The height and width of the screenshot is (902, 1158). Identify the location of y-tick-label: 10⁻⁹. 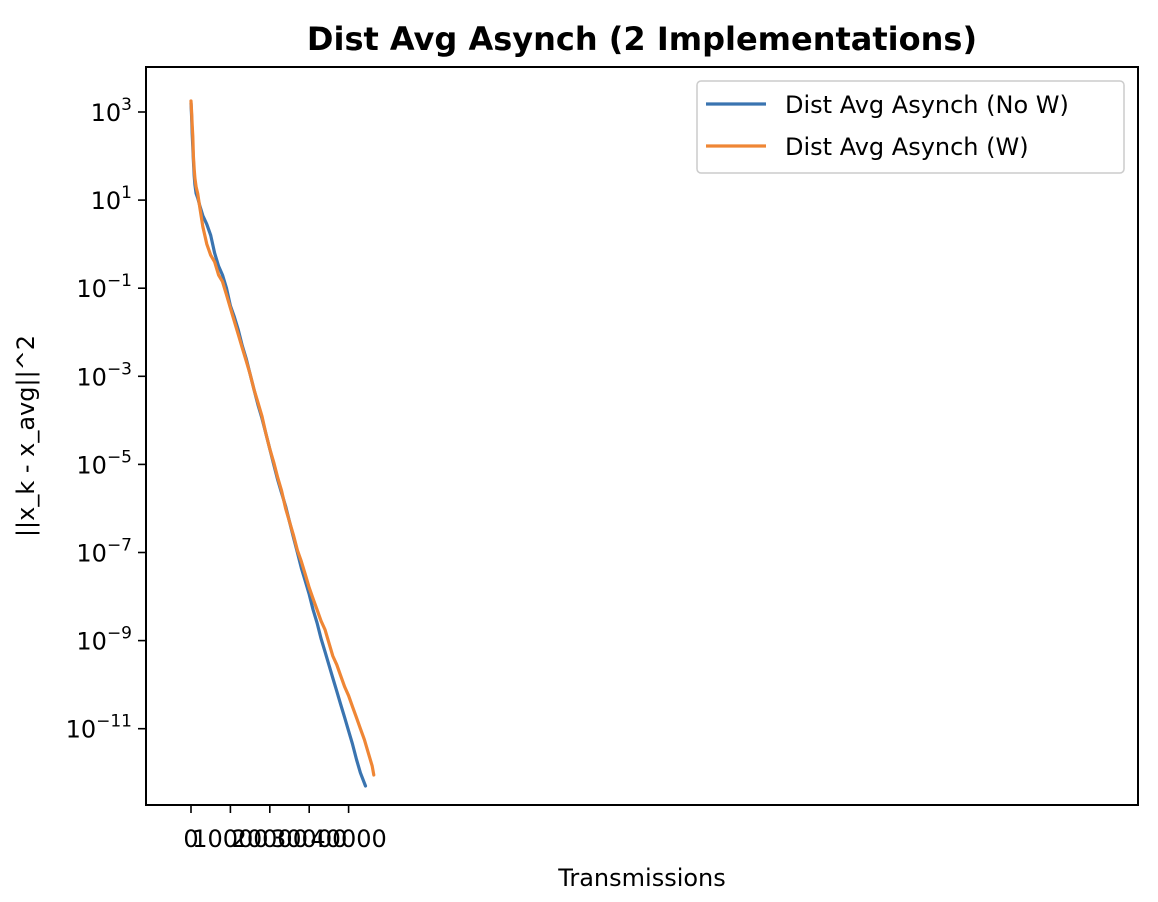
(104, 640).